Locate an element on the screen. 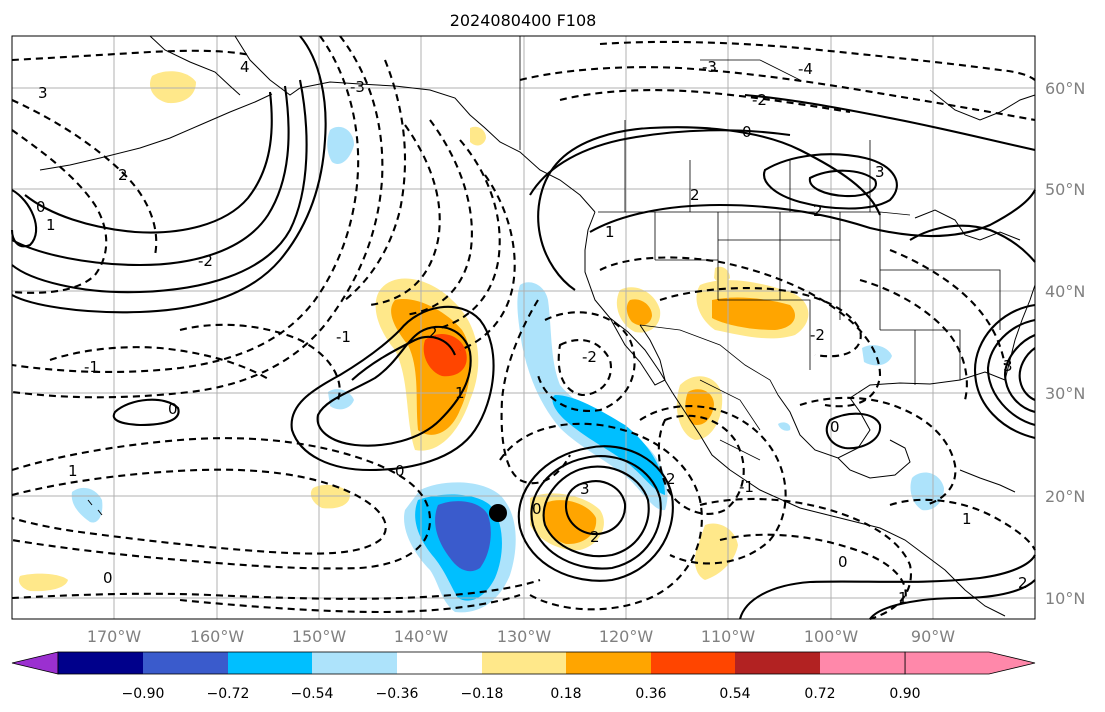 The height and width of the screenshot is (712, 1105). colorbar-tick-label: 0.72 is located at coordinates (819, 694).